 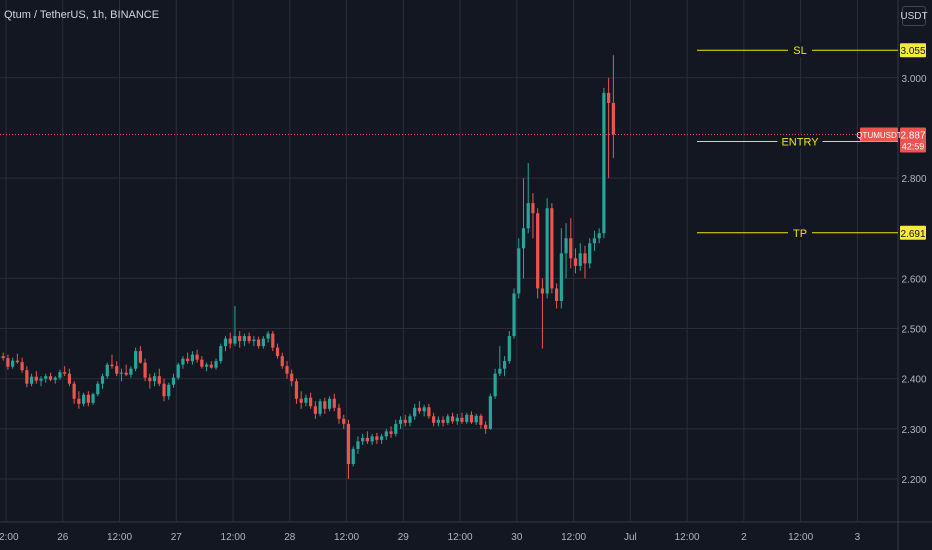 I want to click on x-tick-label: 26, so click(x=63, y=537).